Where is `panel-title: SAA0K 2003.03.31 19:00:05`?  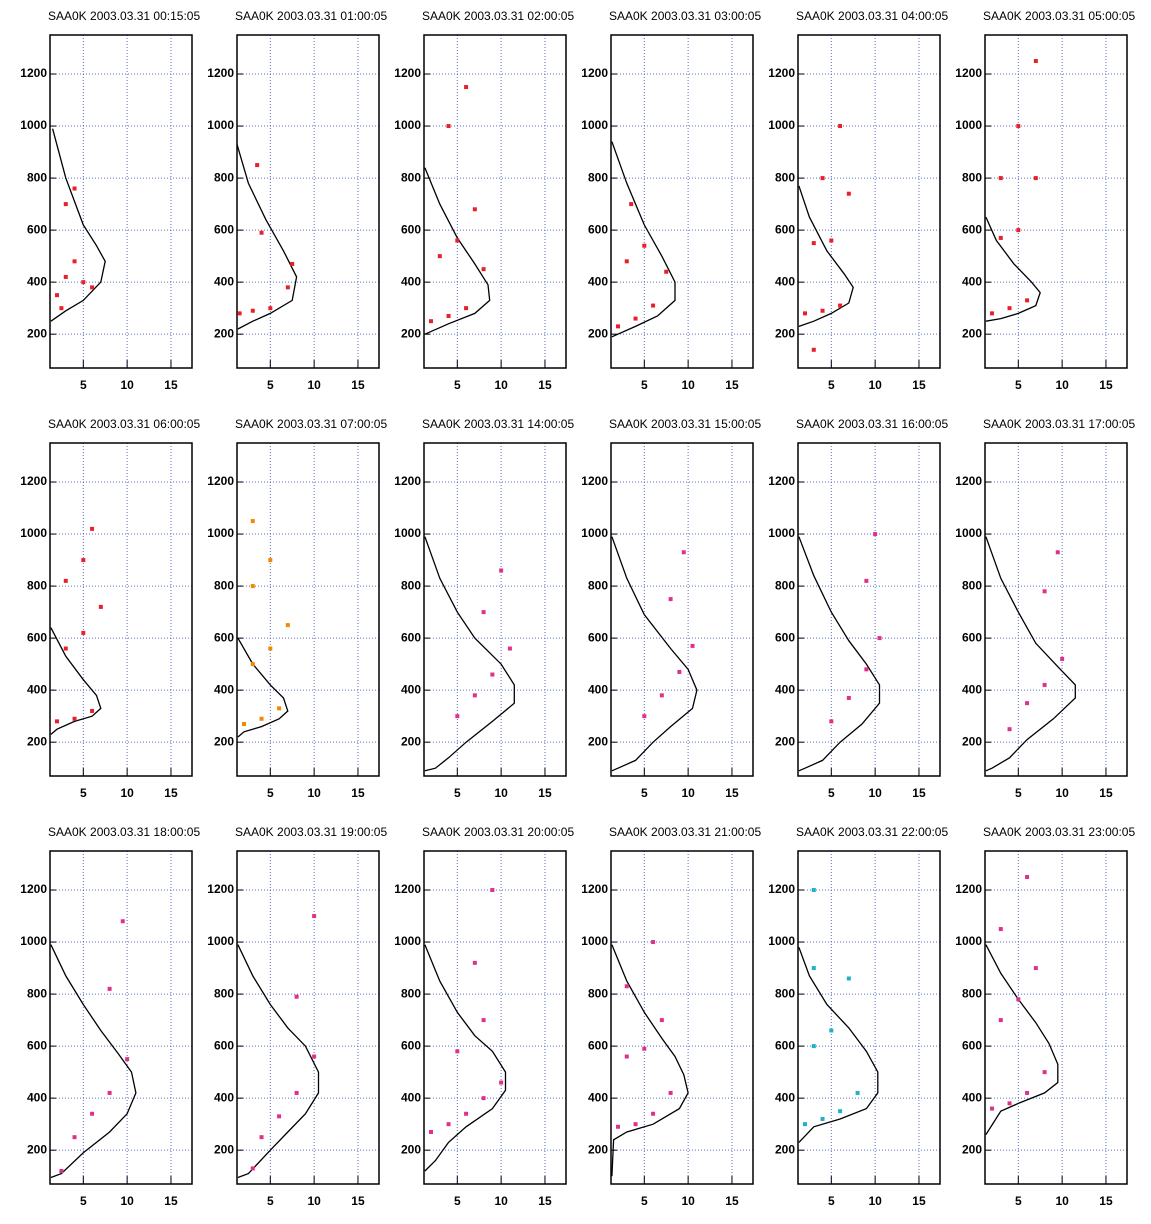
panel-title: SAA0K 2003.03.31 19:00:05 is located at coordinates (311, 832).